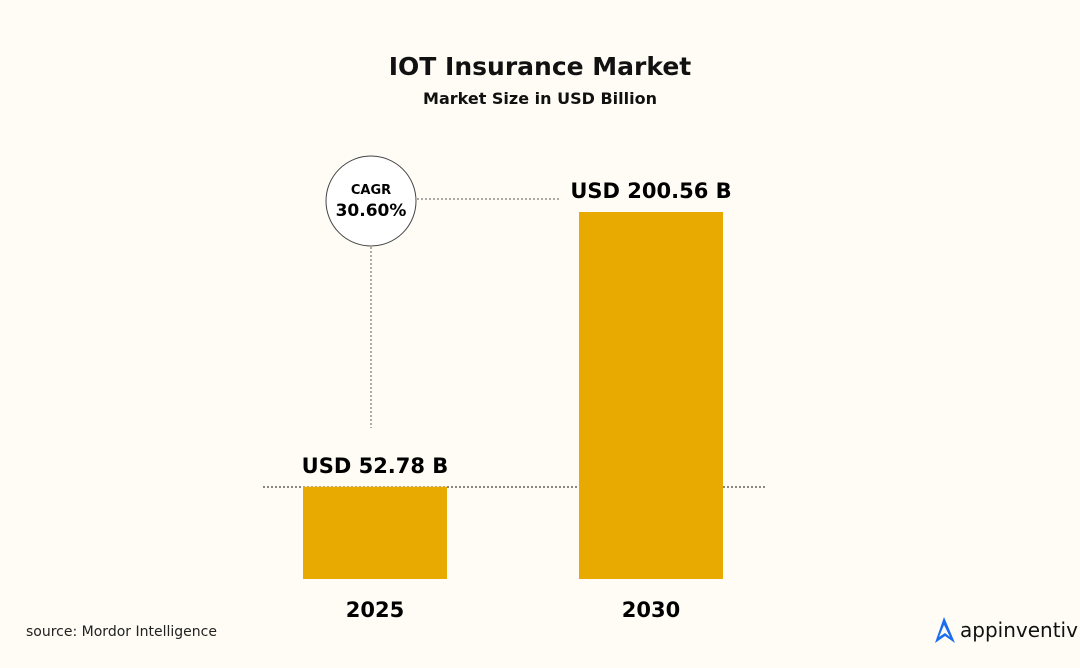 The width and height of the screenshot is (1080, 668). I want to click on x-tick-label: 2030, so click(651, 610).